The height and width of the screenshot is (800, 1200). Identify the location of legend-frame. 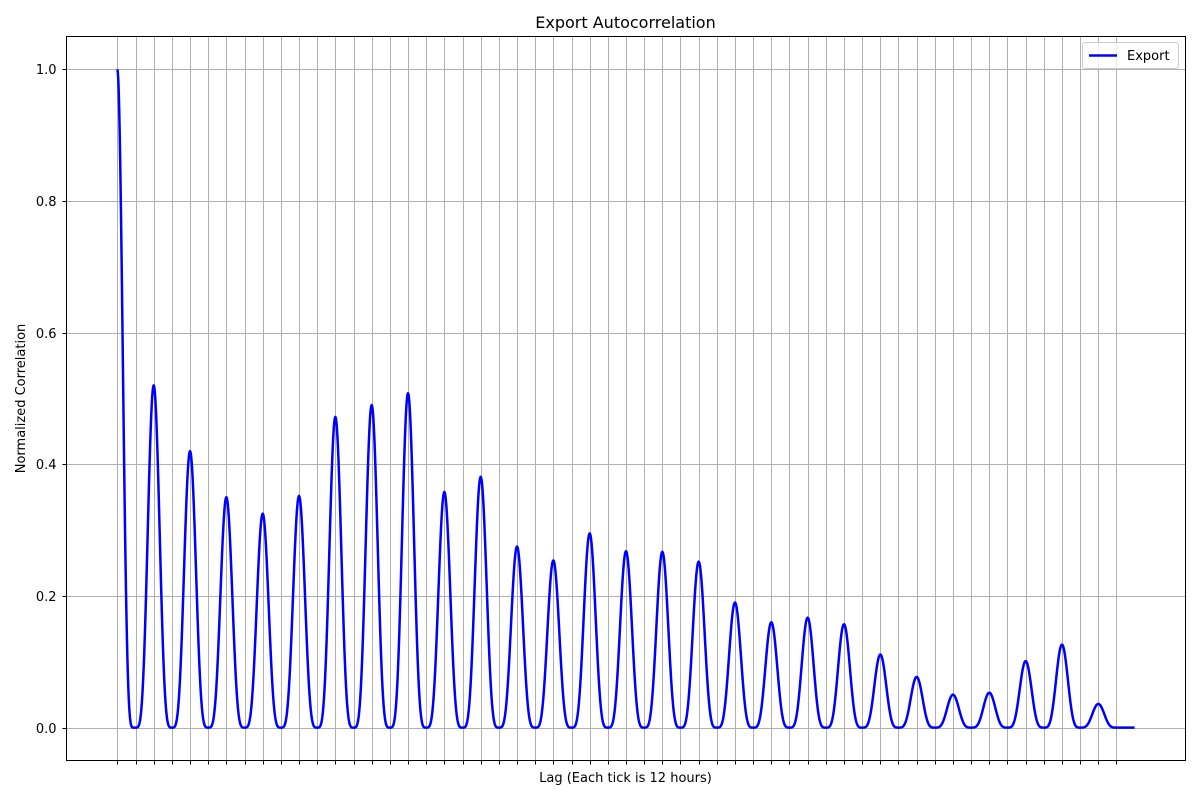
(1130, 55).